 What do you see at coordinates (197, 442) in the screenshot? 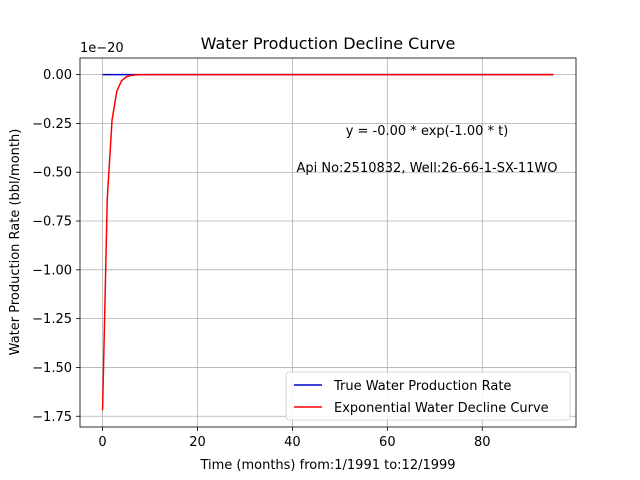
I see `x-tick-label: 20` at bounding box center [197, 442].